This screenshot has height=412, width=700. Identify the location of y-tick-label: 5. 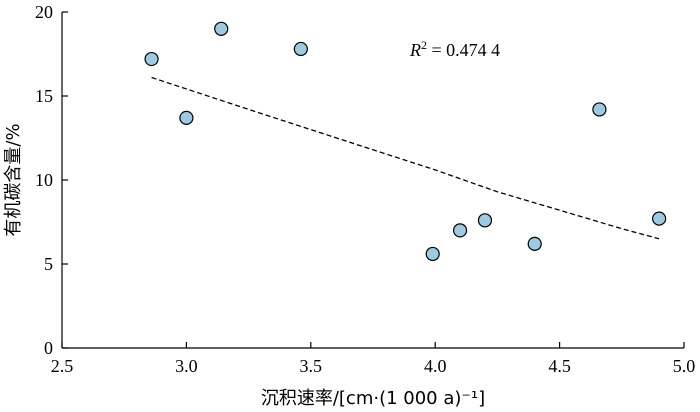
(48, 264).